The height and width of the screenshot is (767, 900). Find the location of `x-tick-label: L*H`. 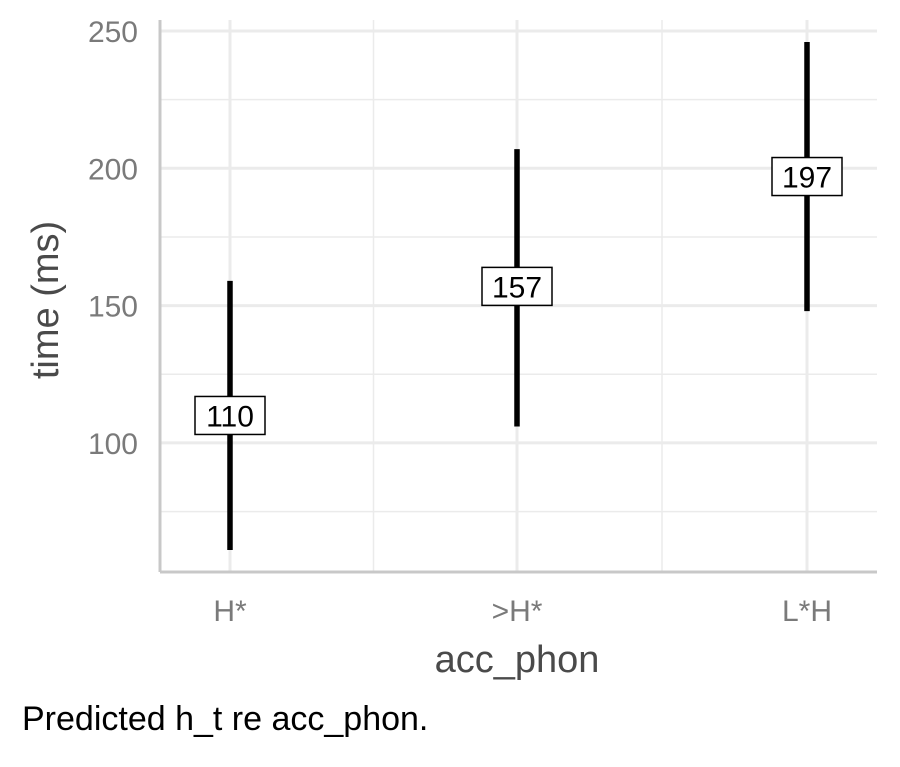

x-tick-label: L*H is located at coordinates (807, 611).